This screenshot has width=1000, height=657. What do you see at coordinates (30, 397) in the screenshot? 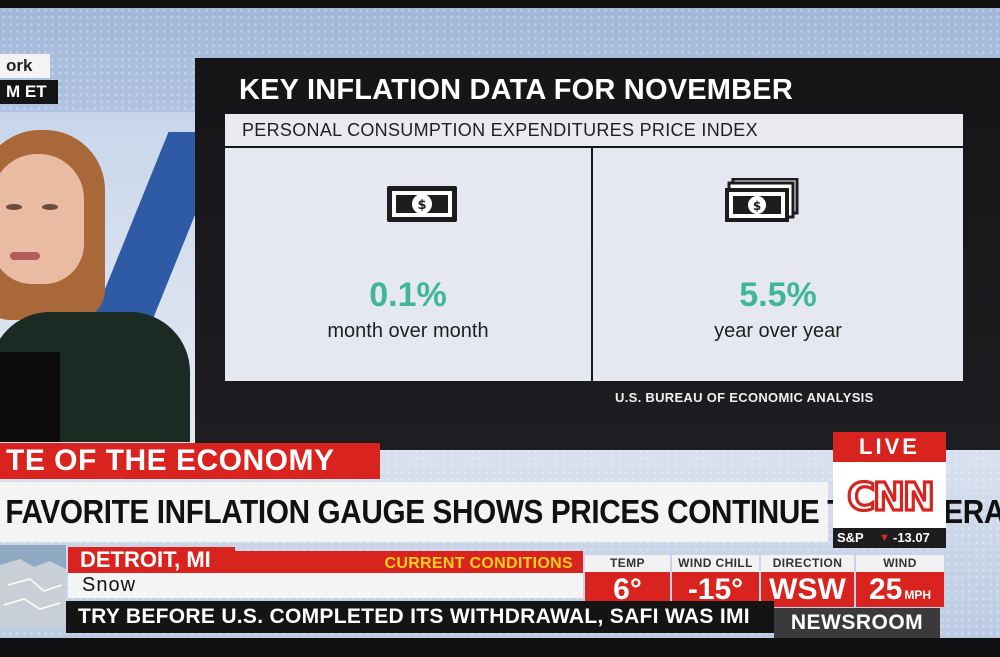
I see `anchor-shirt` at bounding box center [30, 397].